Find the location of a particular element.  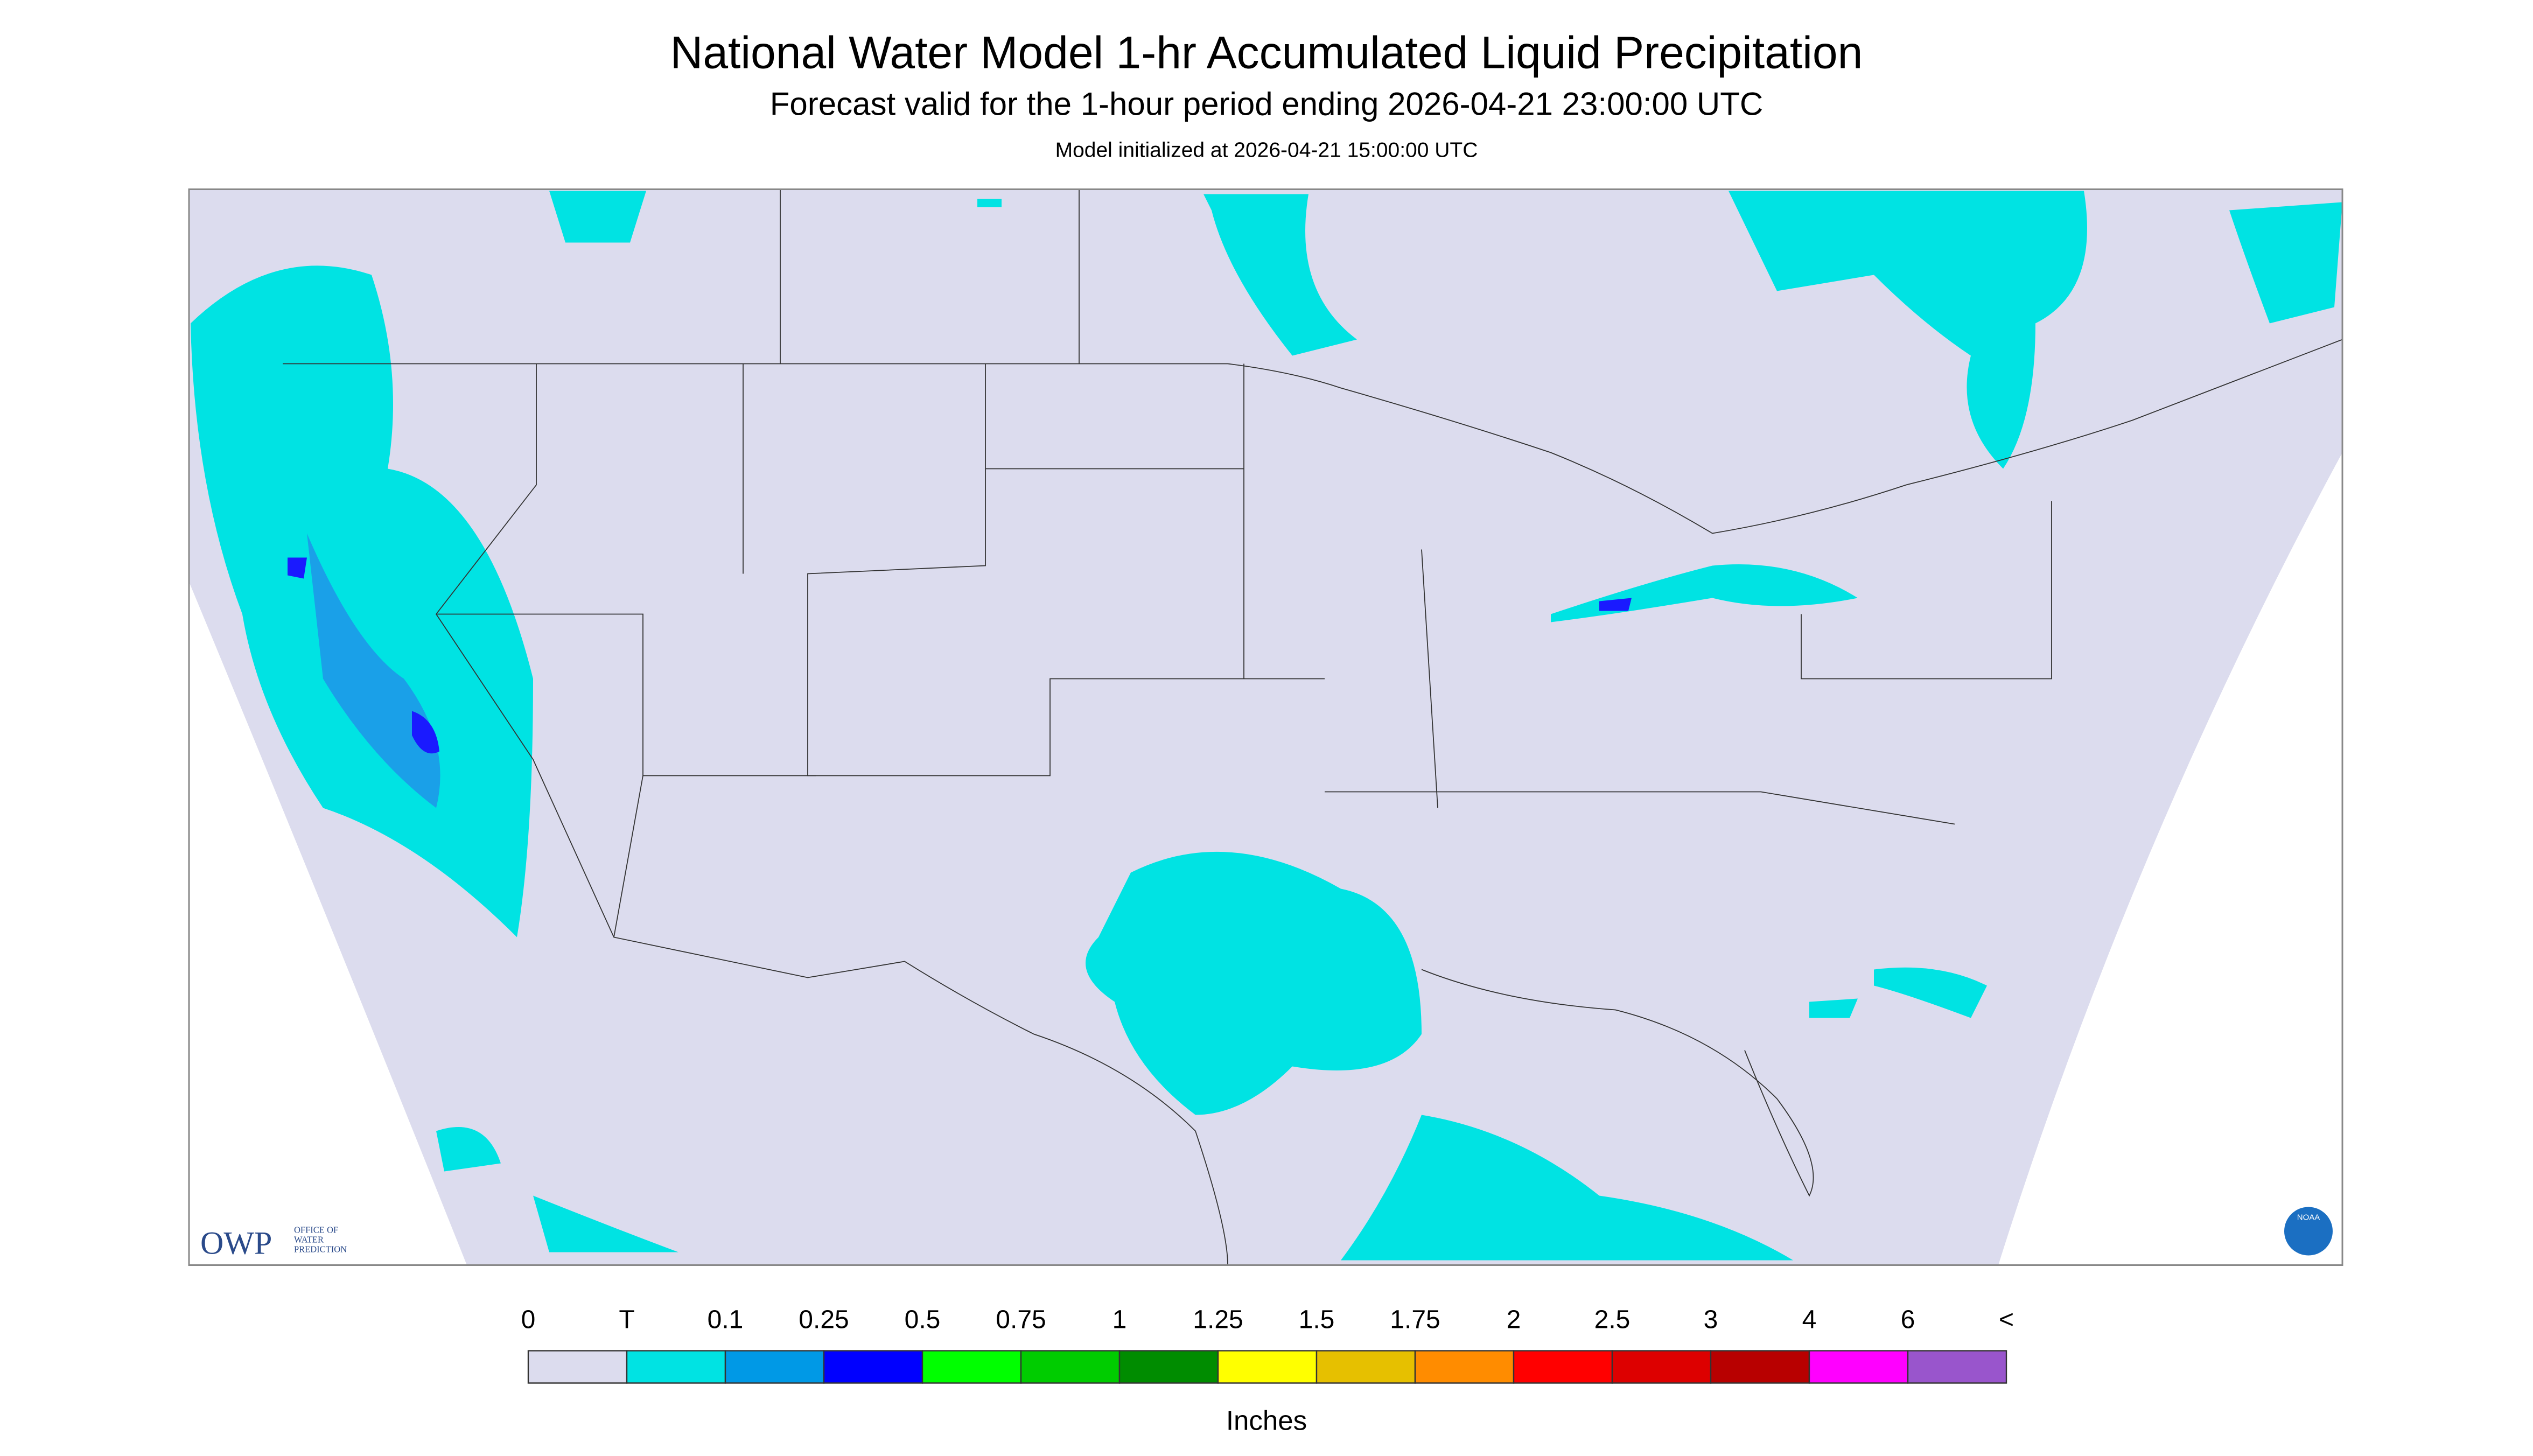

legend-label: < is located at coordinates (2006, 1320).